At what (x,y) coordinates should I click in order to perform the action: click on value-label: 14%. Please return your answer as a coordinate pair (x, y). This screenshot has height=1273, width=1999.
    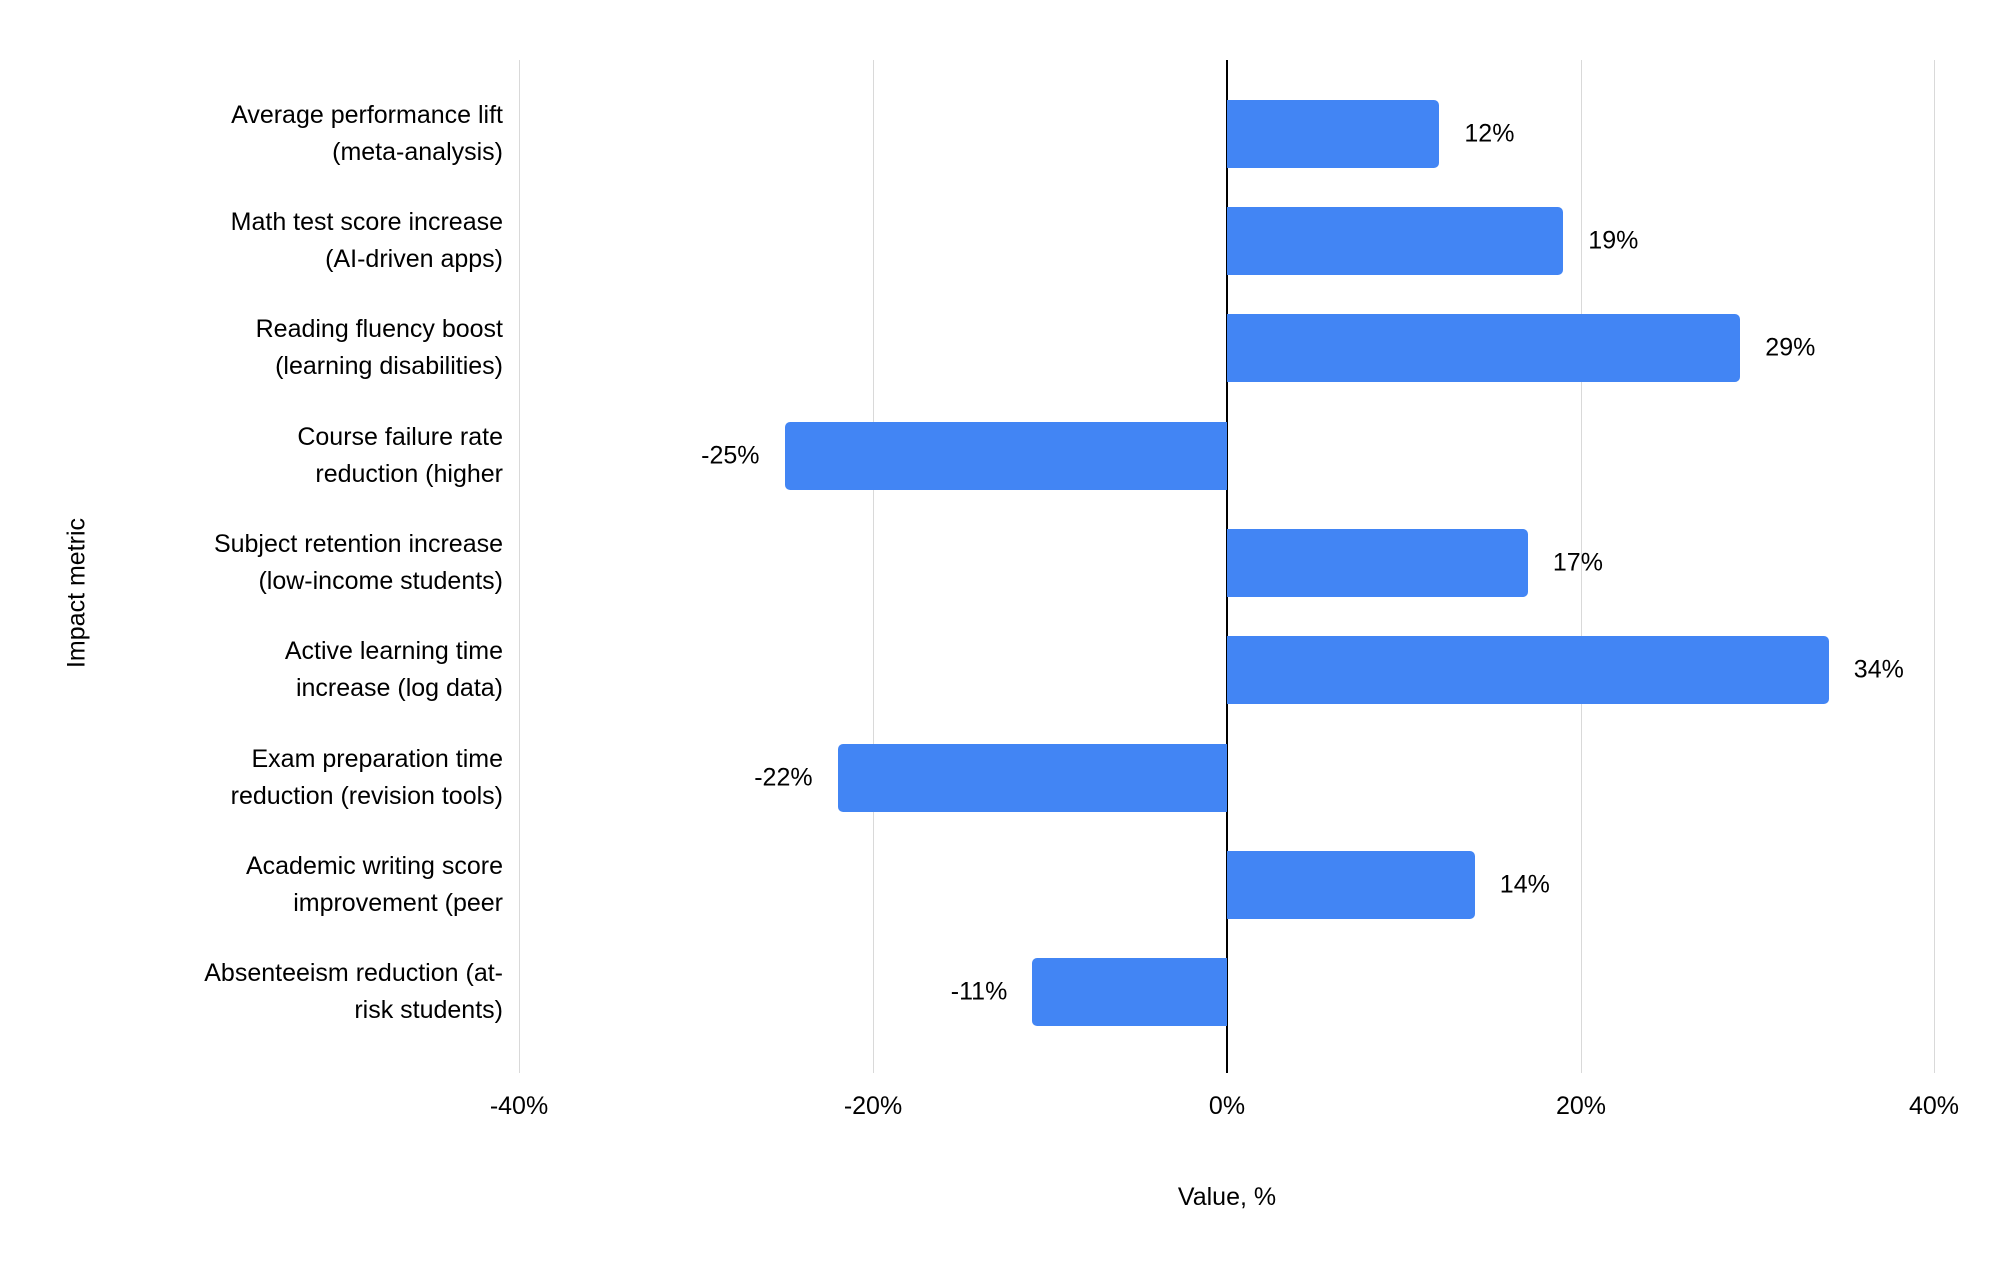
    Looking at the image, I should click on (1524, 884).